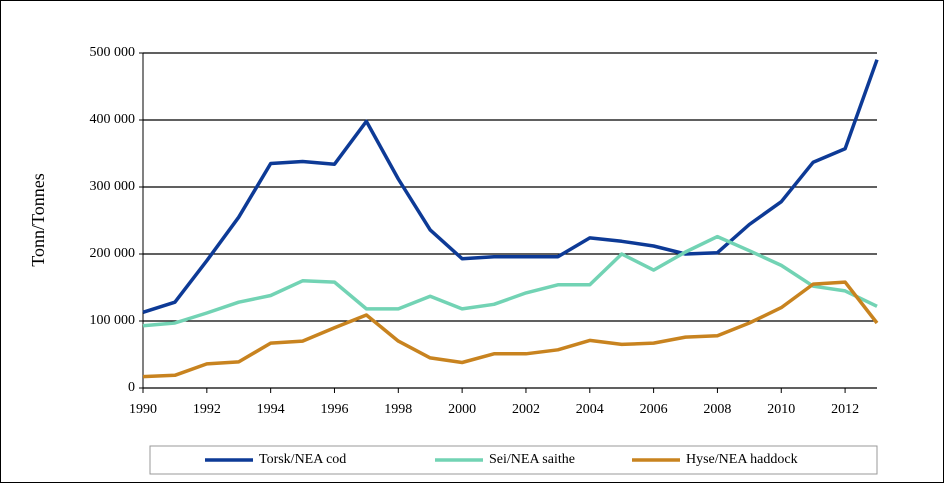  I want to click on x-tick-label: 1994, so click(271, 409).